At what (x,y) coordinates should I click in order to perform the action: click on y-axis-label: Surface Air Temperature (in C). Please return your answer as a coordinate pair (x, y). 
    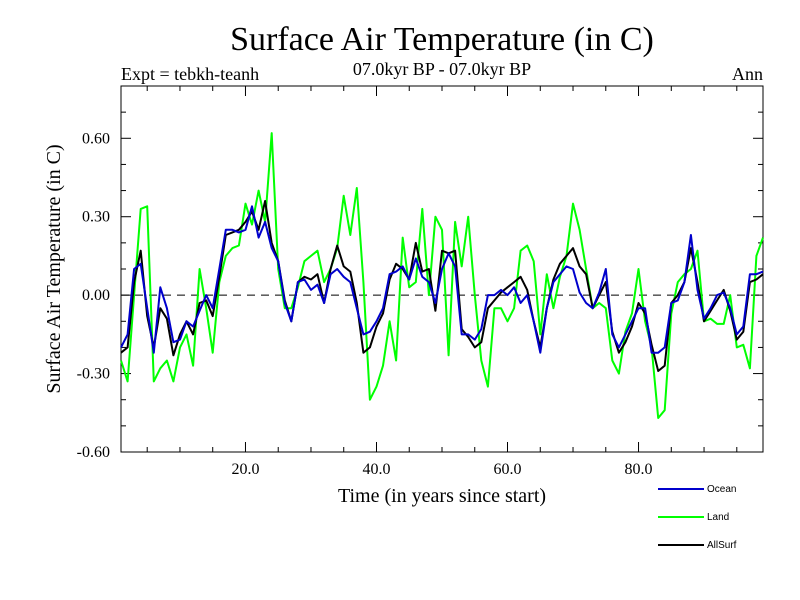
    Looking at the image, I should click on (54, 268).